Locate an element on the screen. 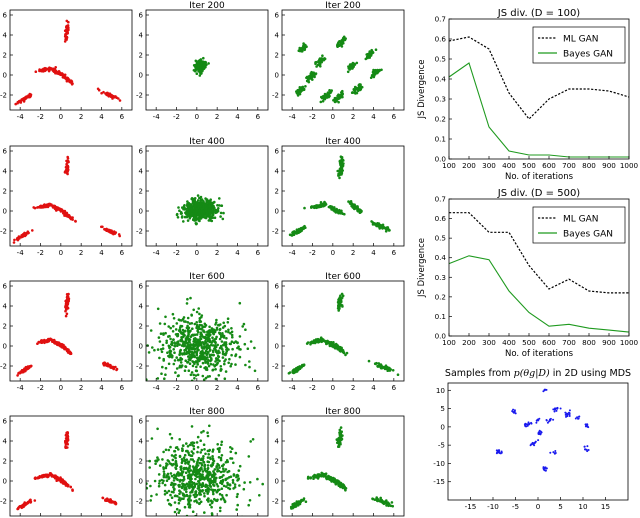 The image size is (640, 518). x-tick-label: 6 is located at coordinates (394, 117).